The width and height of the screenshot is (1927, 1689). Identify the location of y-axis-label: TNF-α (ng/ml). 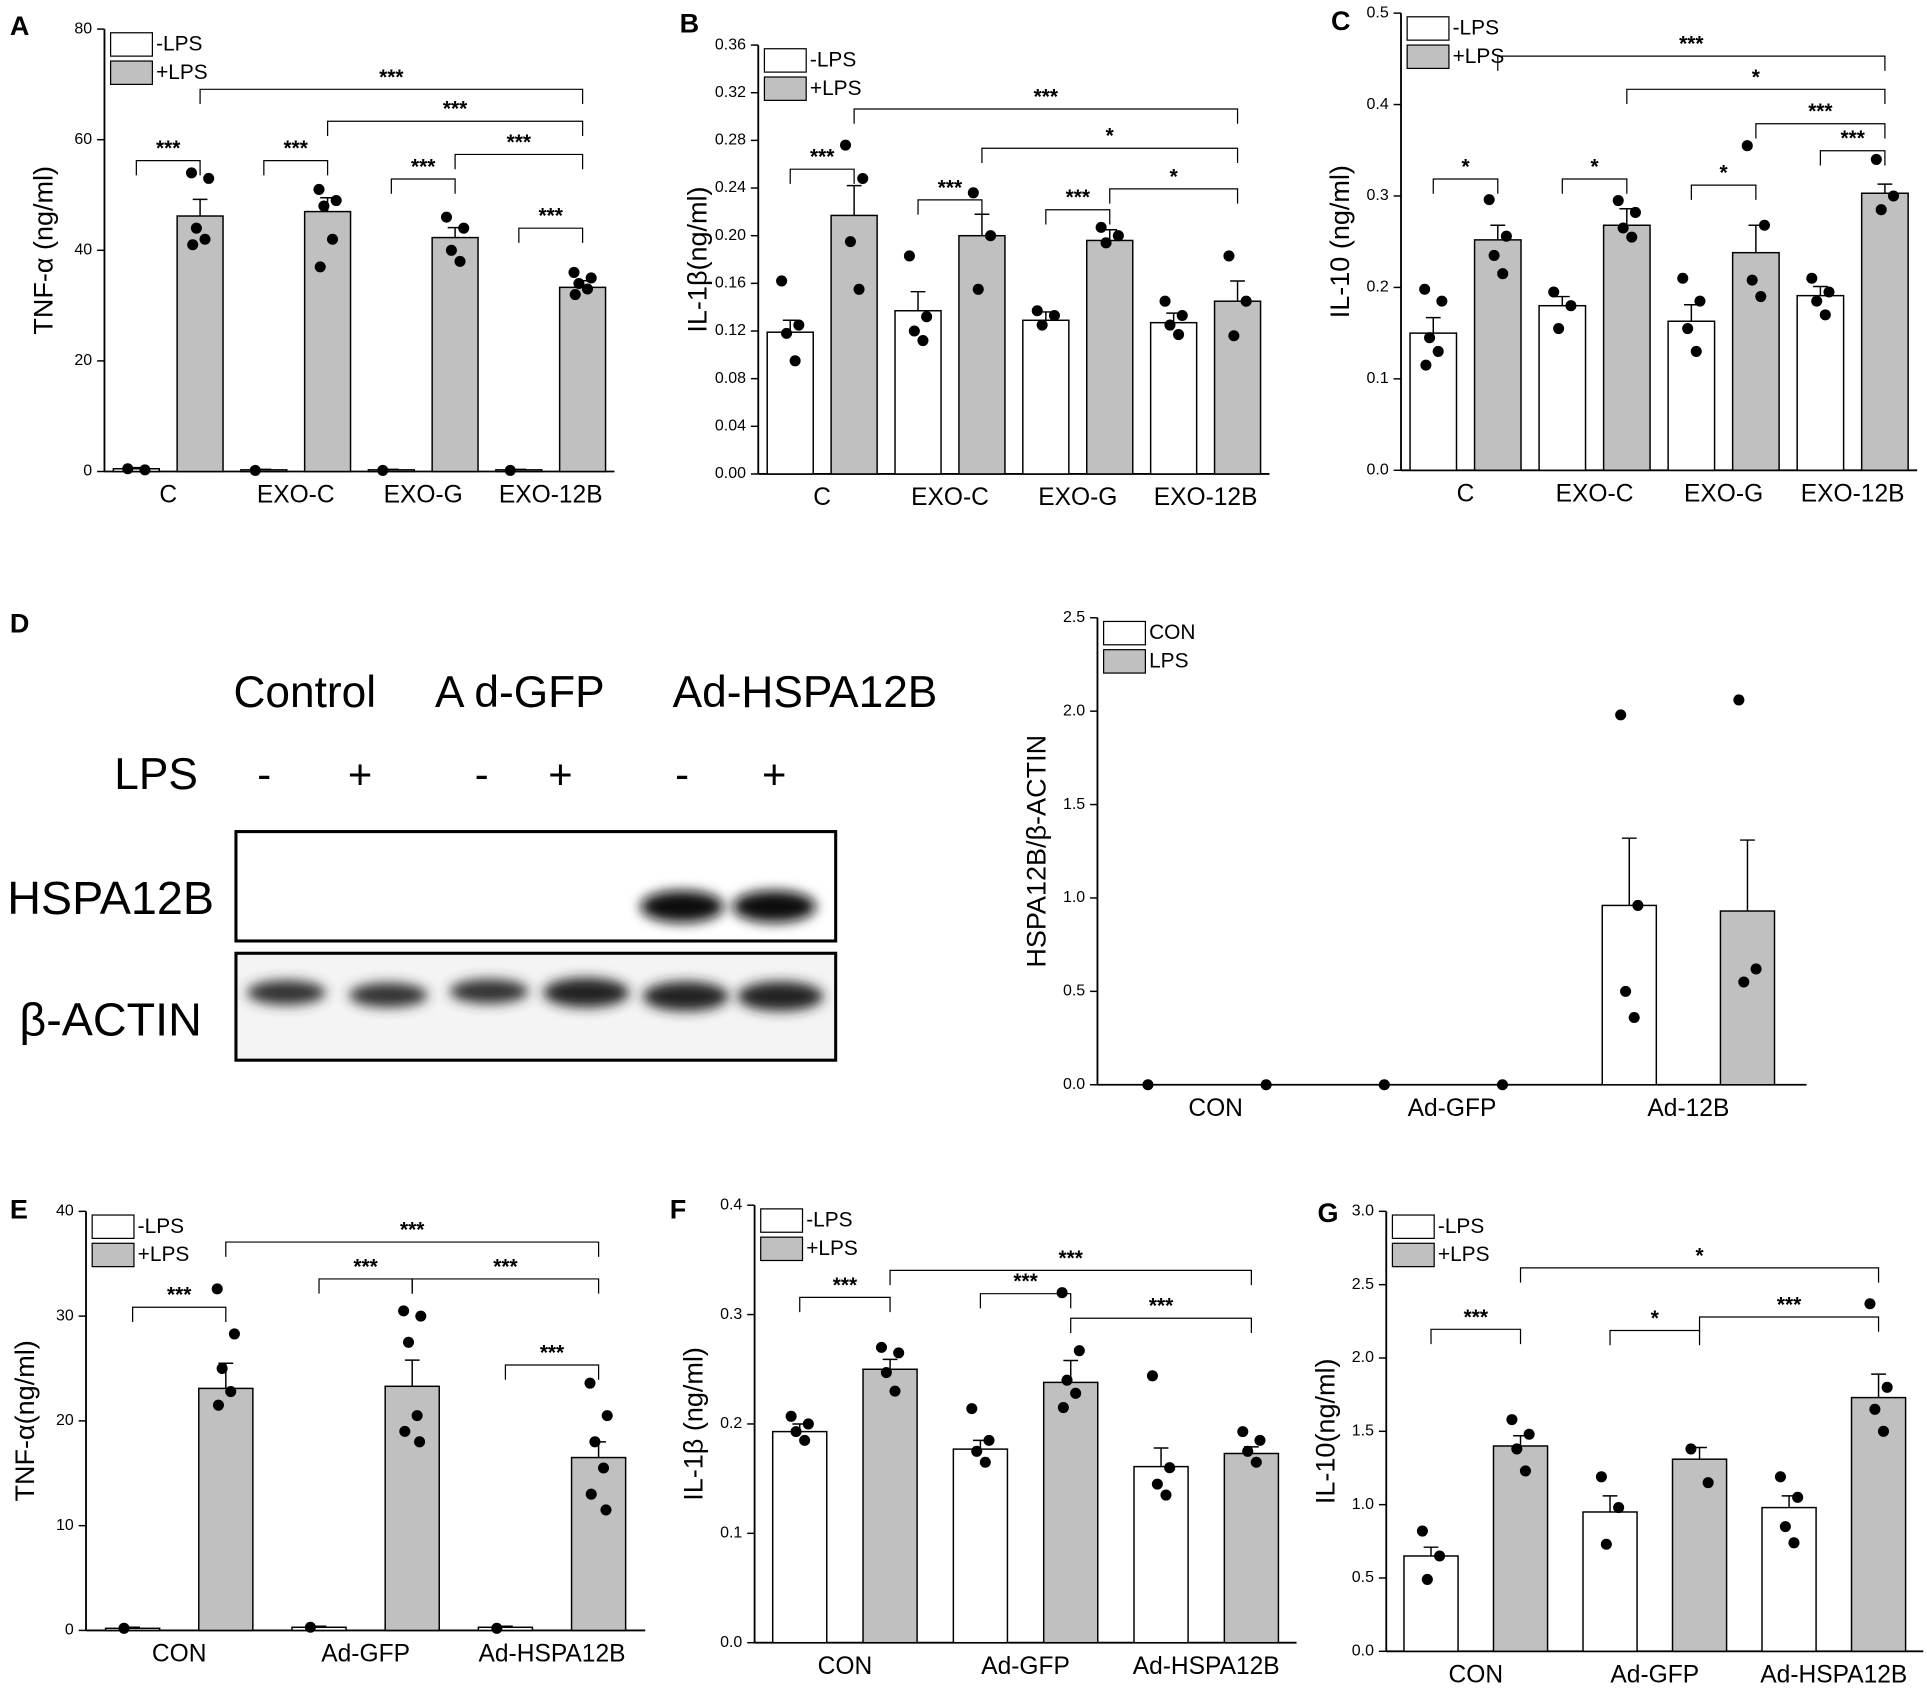
(44, 250).